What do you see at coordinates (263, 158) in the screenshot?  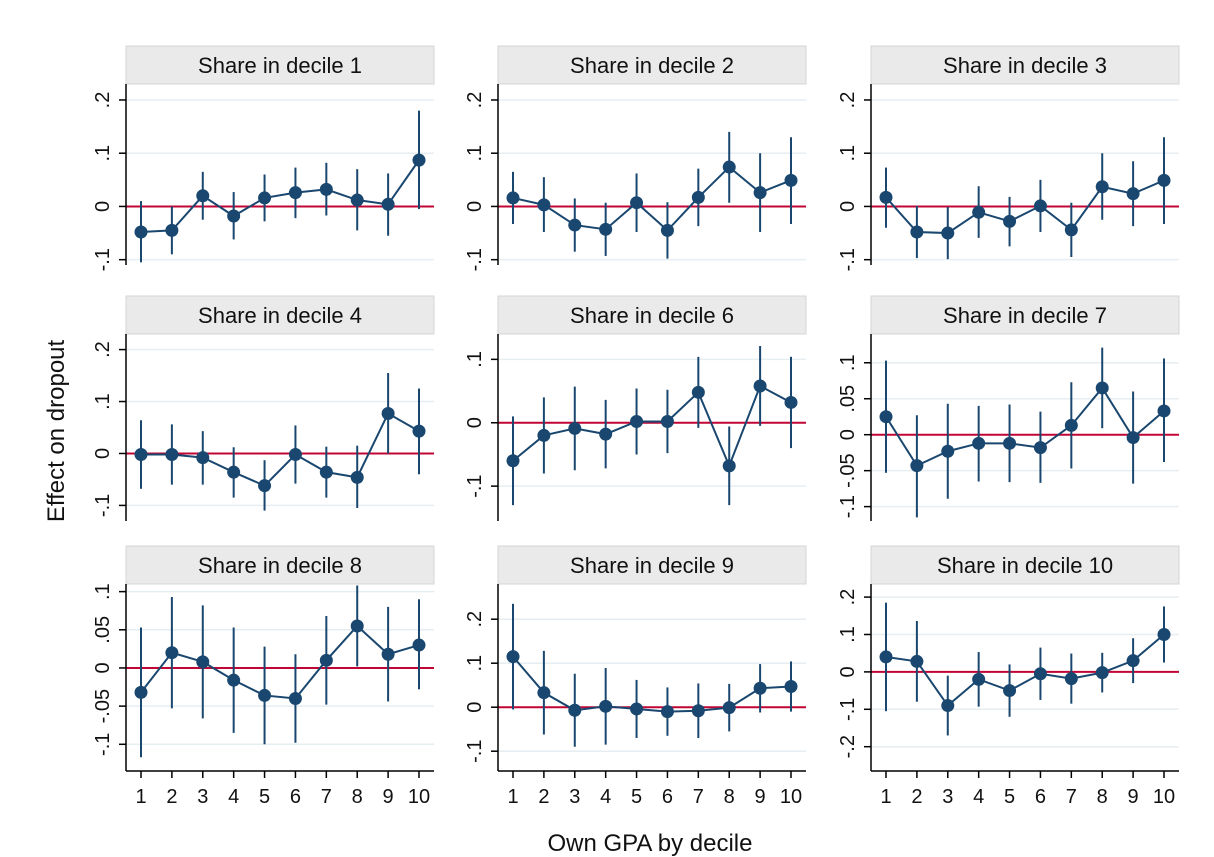 I see `panel-1: Share in decile 1 -.1 0 .1 .2` at bounding box center [263, 158].